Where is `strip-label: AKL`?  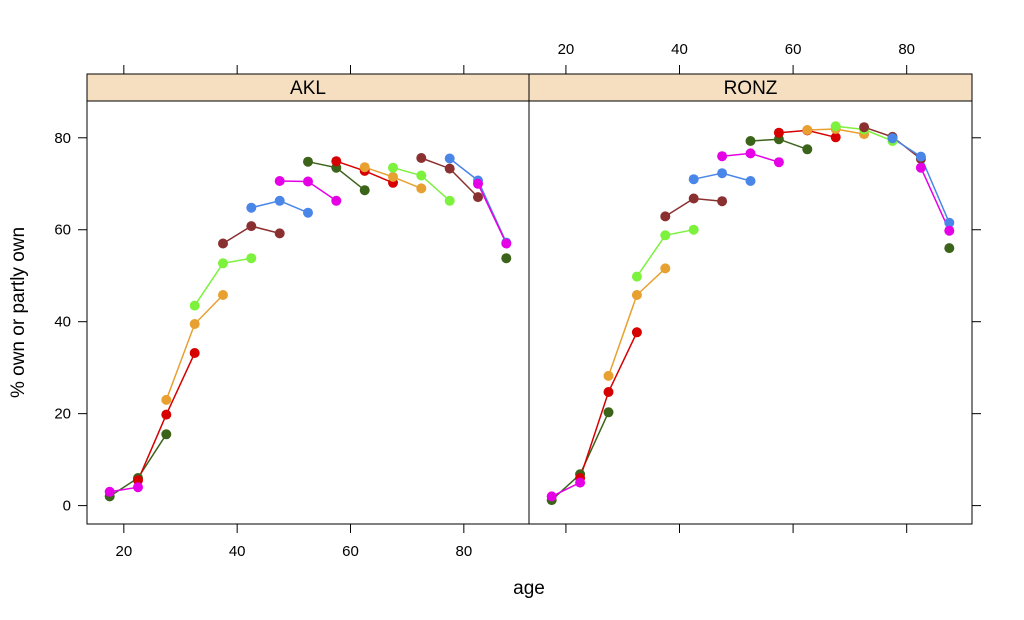 strip-label: AKL is located at coordinates (308, 88).